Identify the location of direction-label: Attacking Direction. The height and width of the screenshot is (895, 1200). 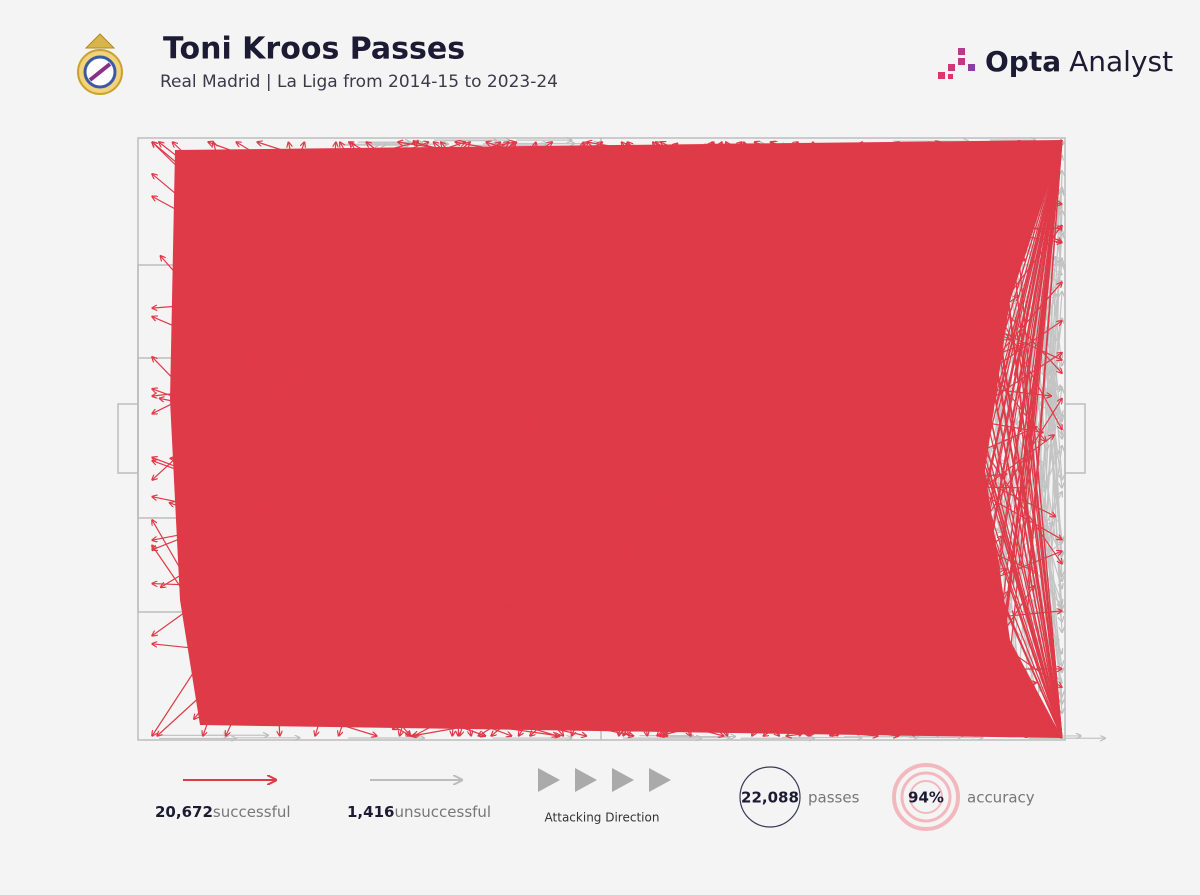
(602, 818).